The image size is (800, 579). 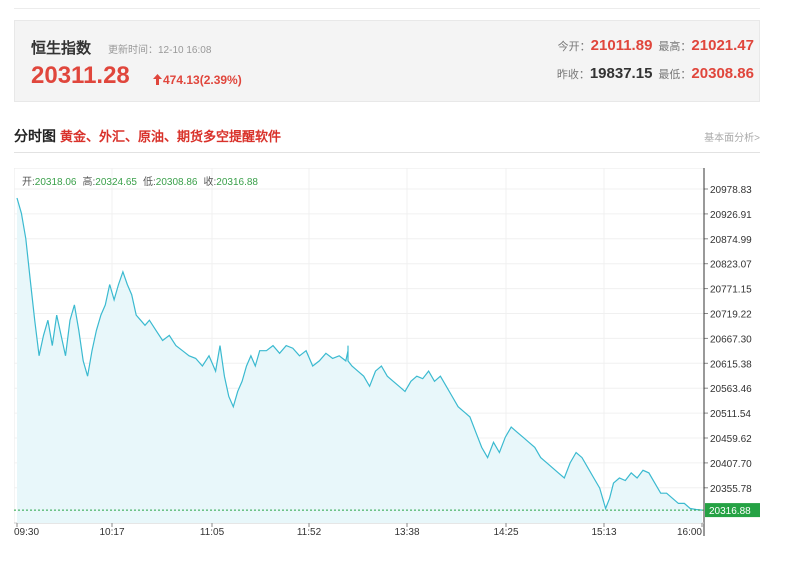 What do you see at coordinates (309, 532) in the screenshot?
I see `x-tick-label: 11:52` at bounding box center [309, 532].